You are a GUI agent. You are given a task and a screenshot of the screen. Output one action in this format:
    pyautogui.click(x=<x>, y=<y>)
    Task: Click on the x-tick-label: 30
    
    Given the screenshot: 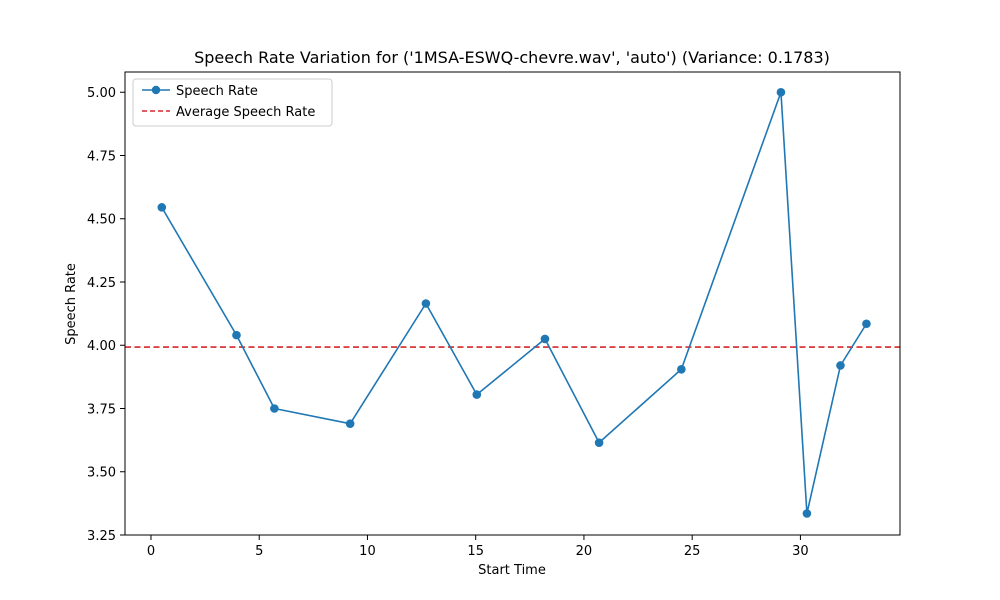 What is the action you would take?
    pyautogui.click(x=800, y=551)
    